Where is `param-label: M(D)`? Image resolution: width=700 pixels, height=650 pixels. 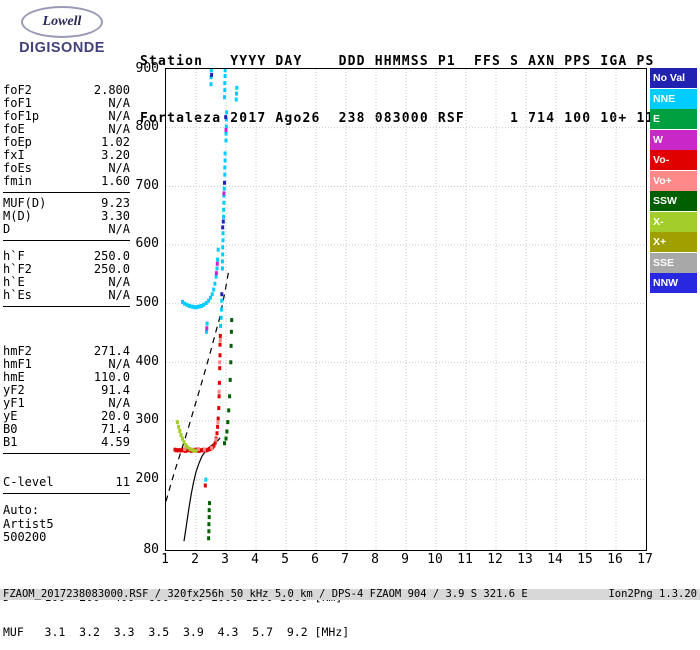 param-label: M(D) is located at coordinates (17, 216).